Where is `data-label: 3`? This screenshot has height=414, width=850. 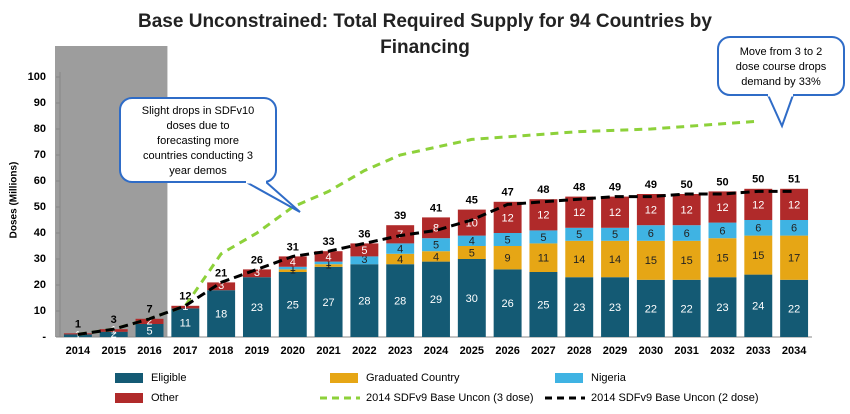
data-label: 3 is located at coordinates (257, 273).